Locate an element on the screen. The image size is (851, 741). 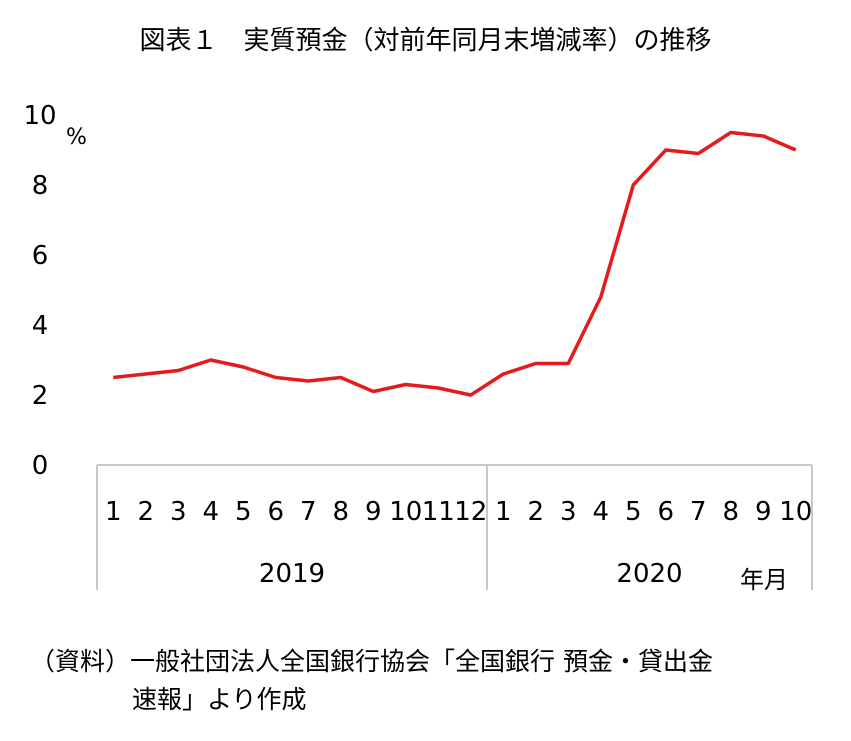
x-group-label: 2019 is located at coordinates (292, 574).